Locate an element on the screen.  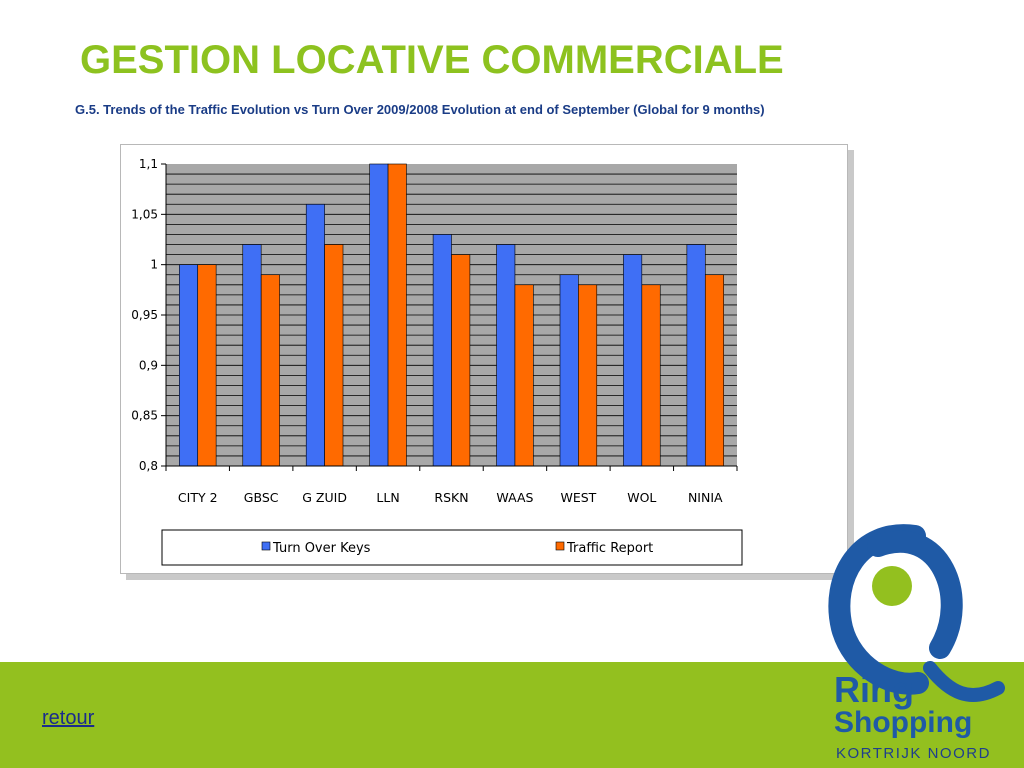
x-tick-labels: CITY 2 GBSC G ZUID LLN RSKN WAAS WEST WOL NINIA is located at coordinates (450, 497).